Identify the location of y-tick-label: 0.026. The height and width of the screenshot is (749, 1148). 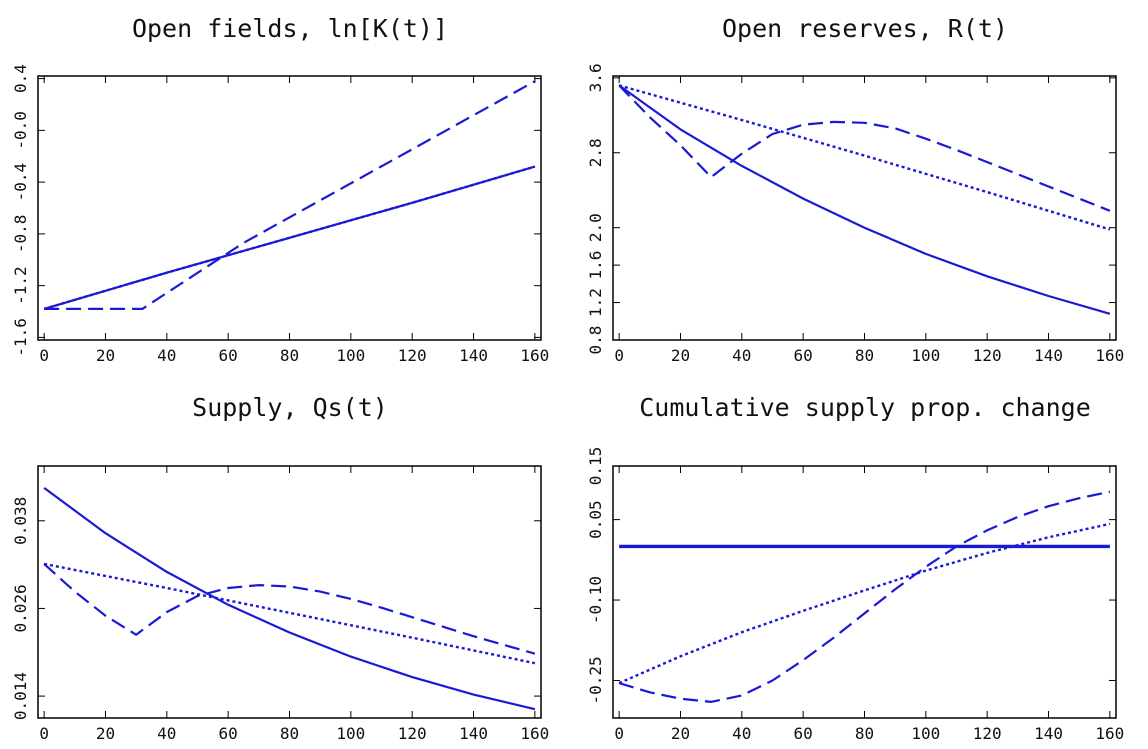
(20, 608).